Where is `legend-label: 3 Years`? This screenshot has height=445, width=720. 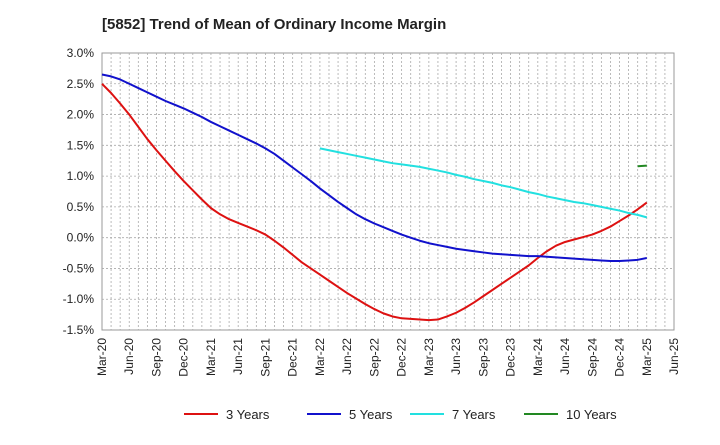
legend-label: 3 Years is located at coordinates (248, 414).